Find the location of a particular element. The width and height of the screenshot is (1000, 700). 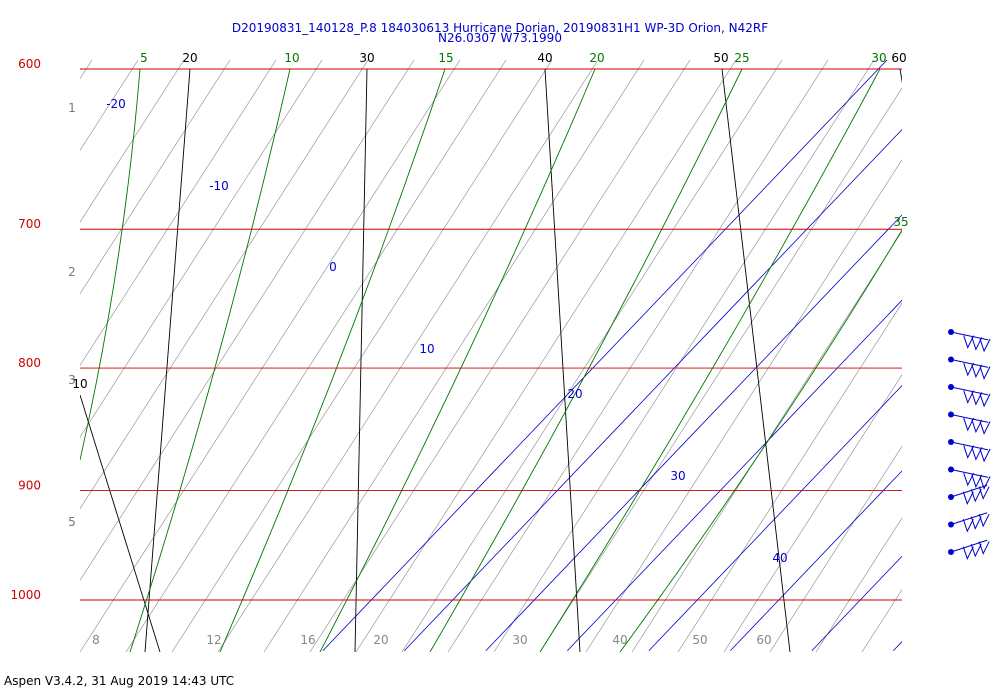

moist-adiabat-label: 5 is located at coordinates (144, 58).